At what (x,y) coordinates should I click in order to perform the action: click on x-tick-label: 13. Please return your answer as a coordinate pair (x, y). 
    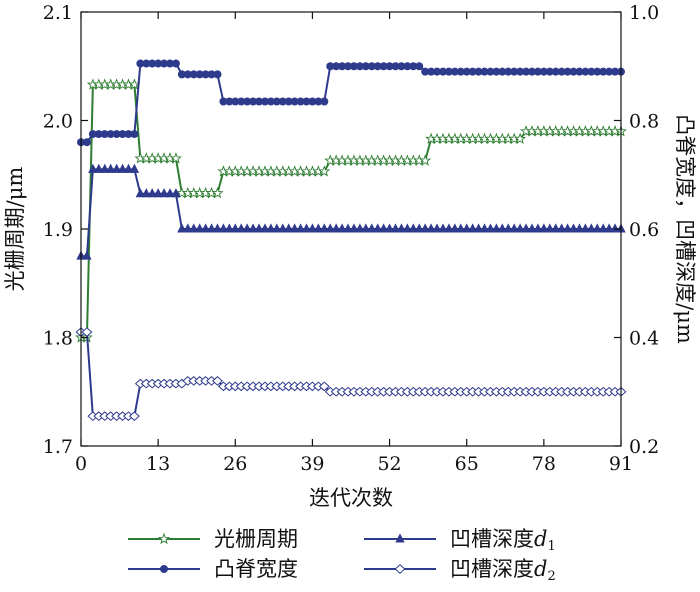
    Looking at the image, I should click on (158, 464).